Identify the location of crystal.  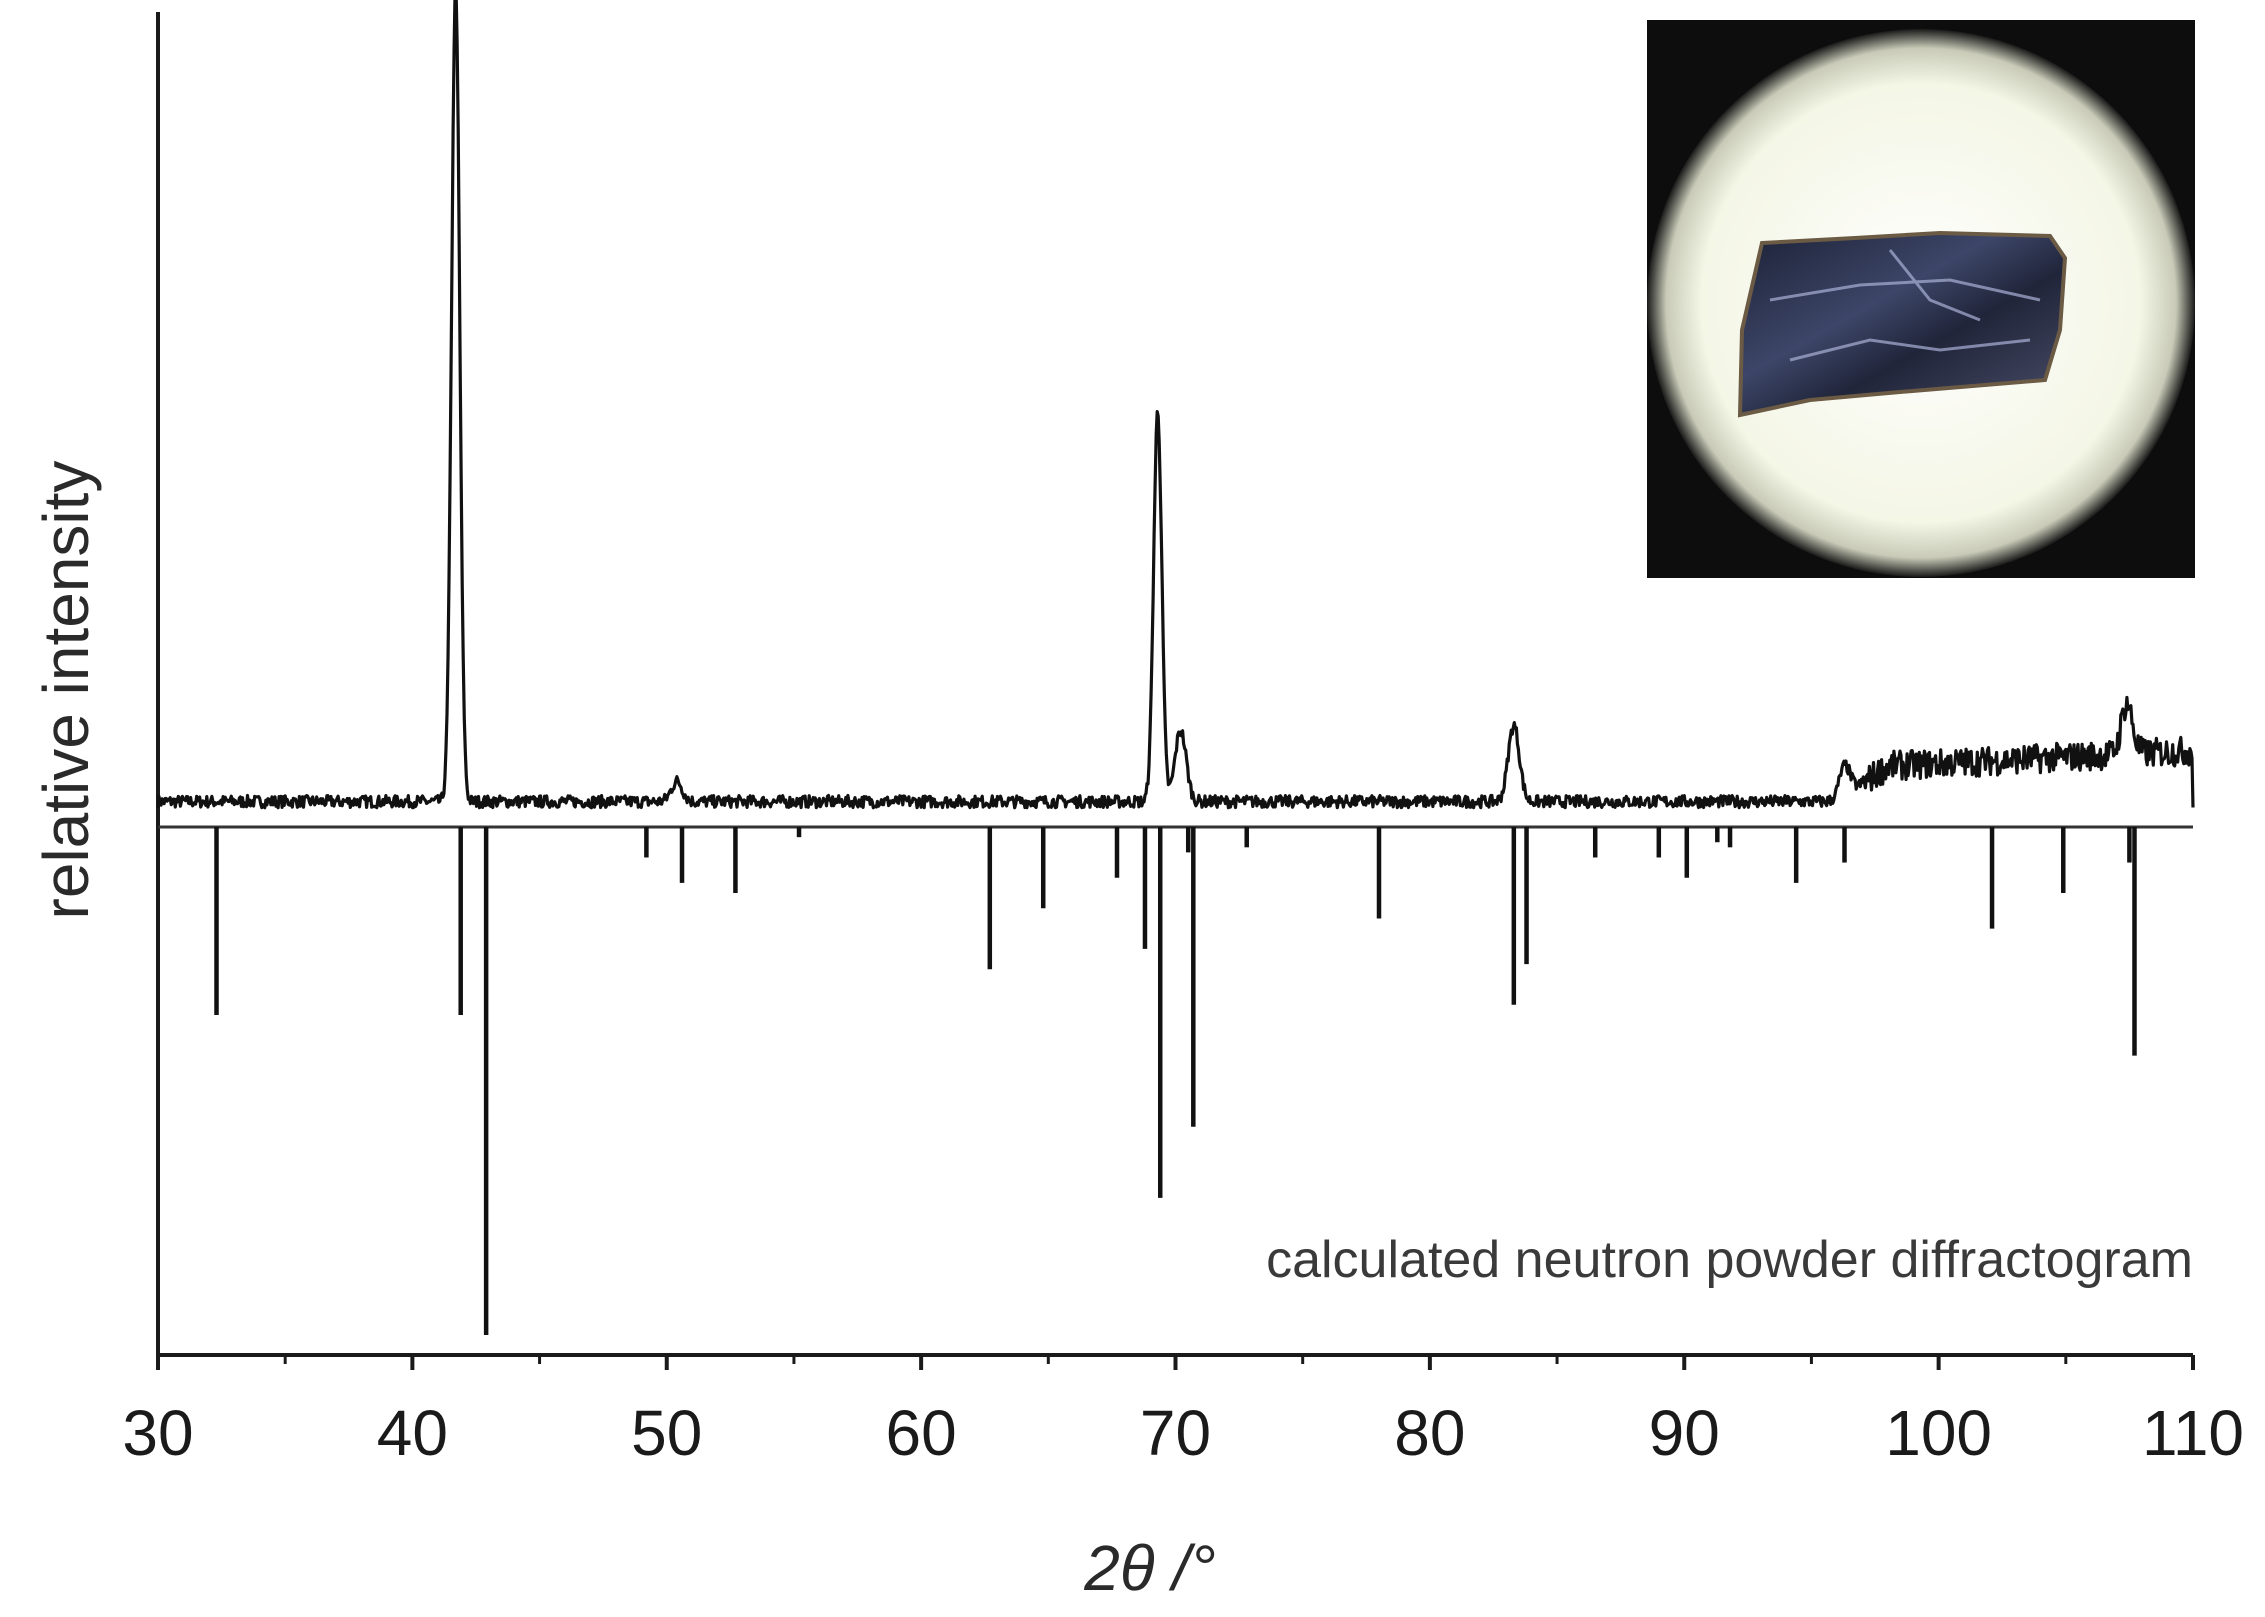
(1902, 324).